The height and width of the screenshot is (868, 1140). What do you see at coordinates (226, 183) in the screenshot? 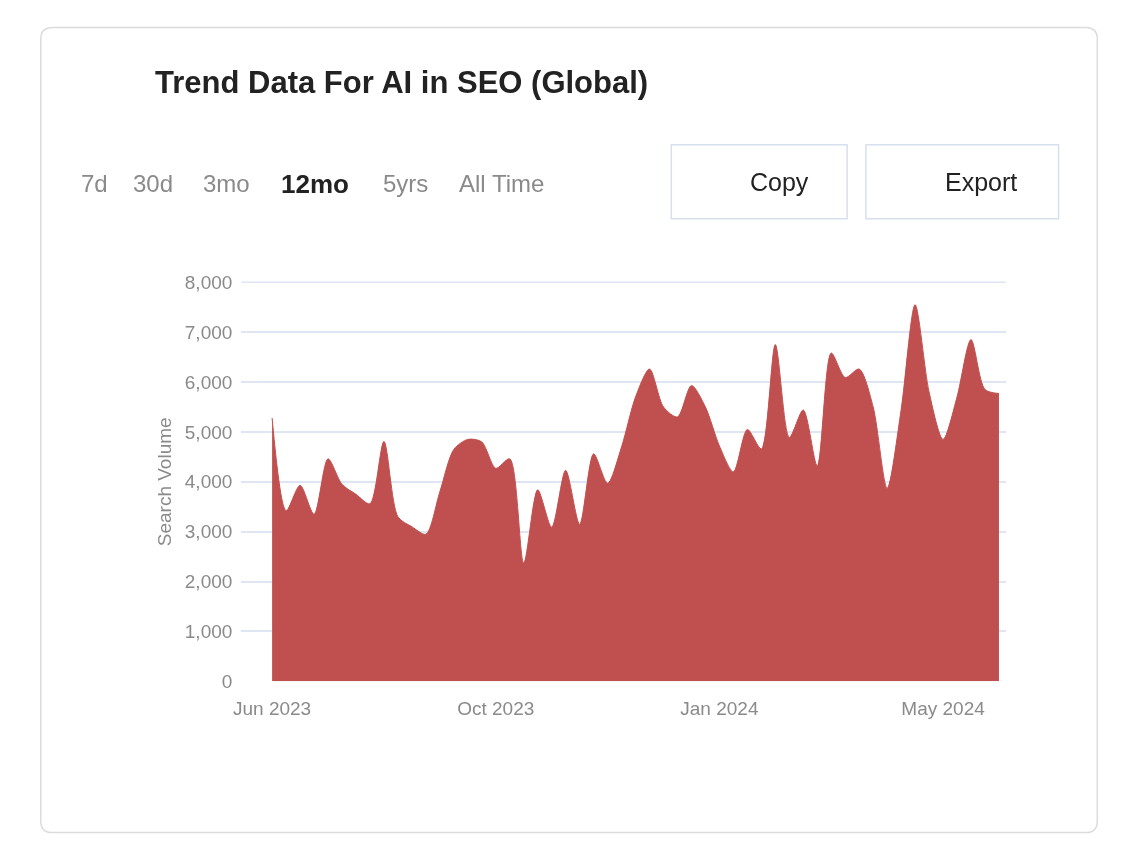
I see `text: 3mo` at bounding box center [226, 183].